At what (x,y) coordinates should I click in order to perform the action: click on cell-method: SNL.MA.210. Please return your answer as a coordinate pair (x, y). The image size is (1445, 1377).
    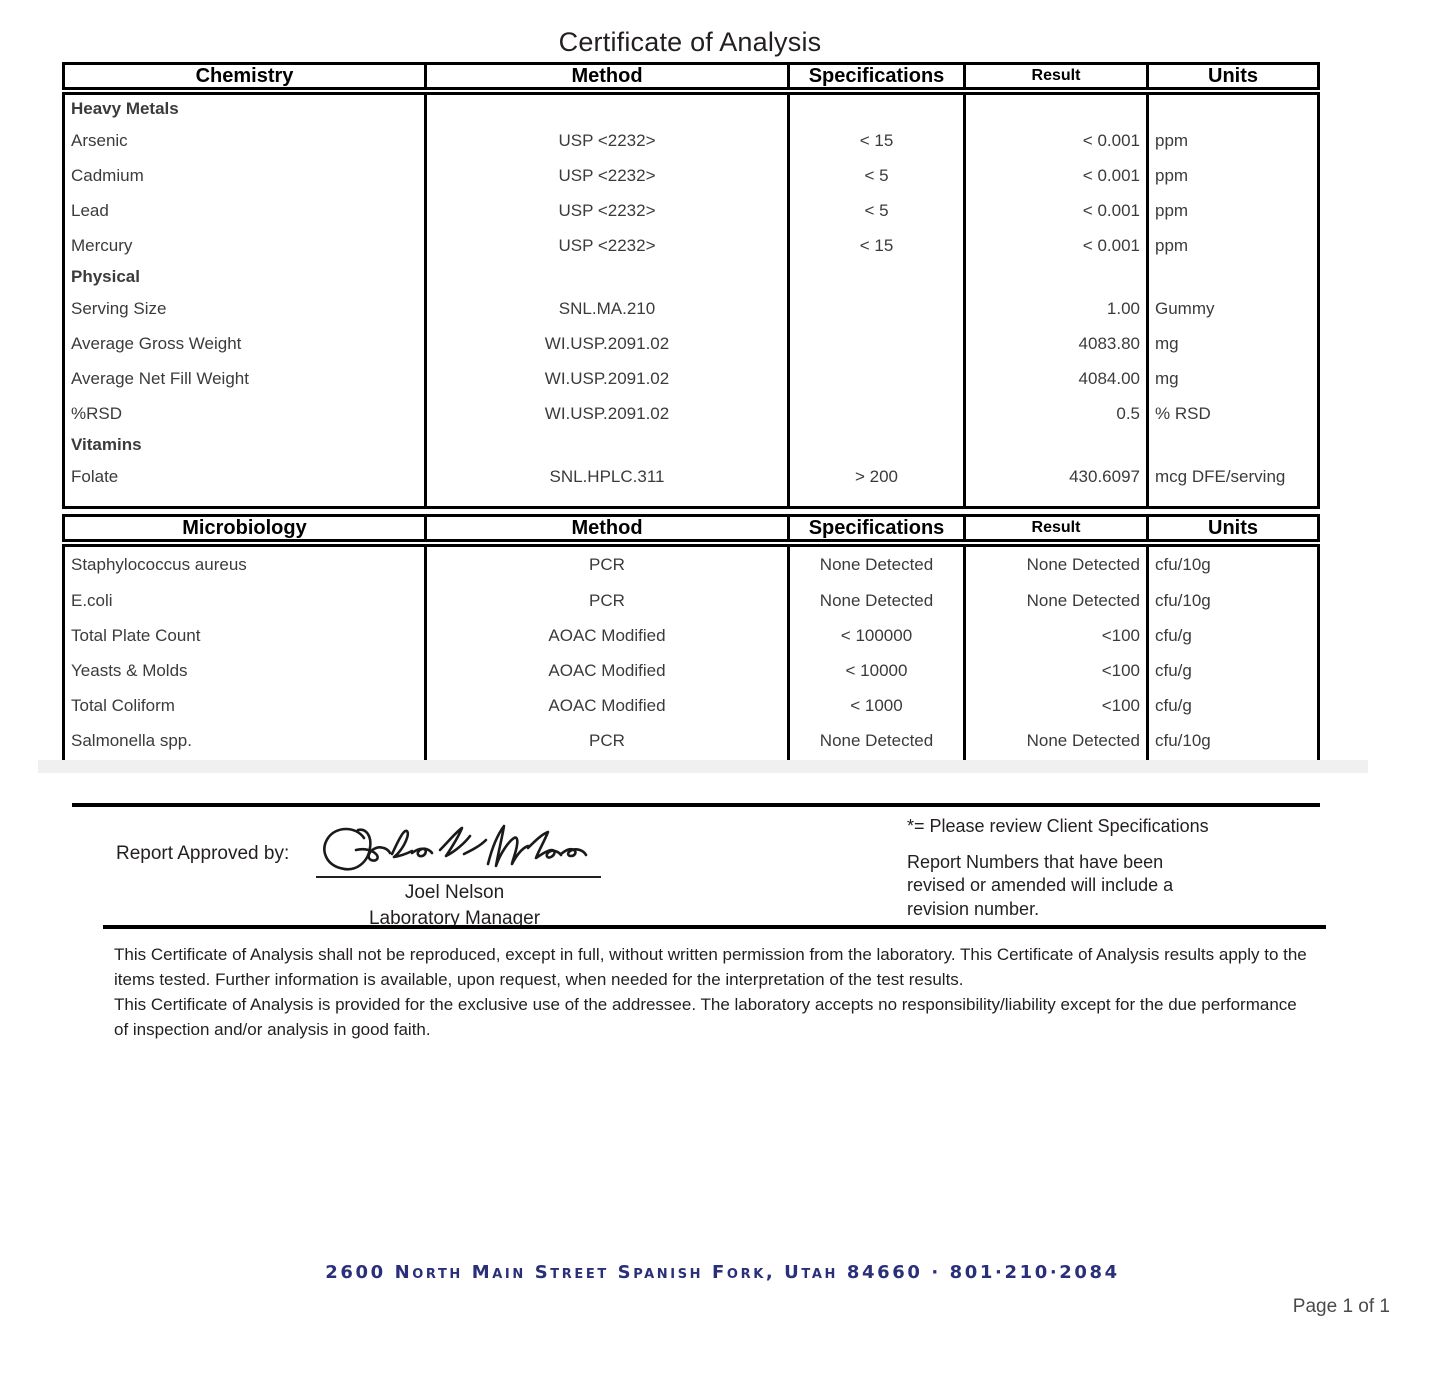
    Looking at the image, I should click on (608, 308).